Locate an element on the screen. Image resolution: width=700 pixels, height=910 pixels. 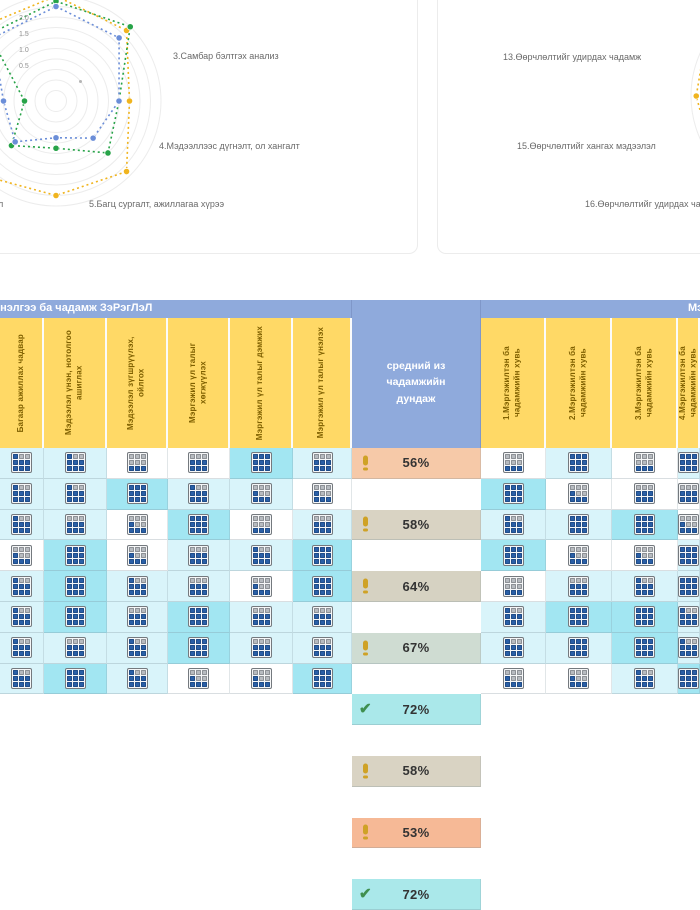
percent-cell: 53% is located at coordinates (416, 833).